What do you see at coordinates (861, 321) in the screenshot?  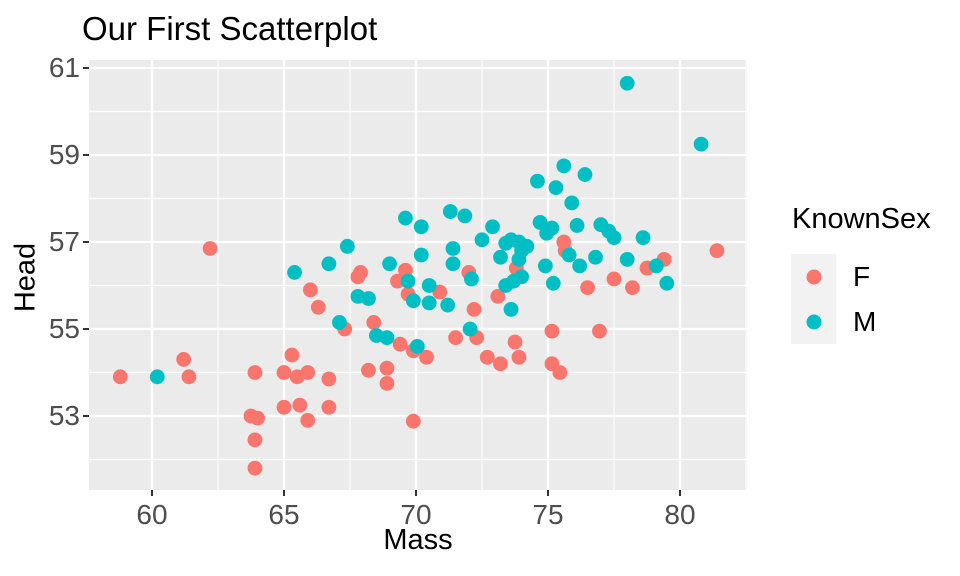 I see `legend-entry-m: M` at bounding box center [861, 321].